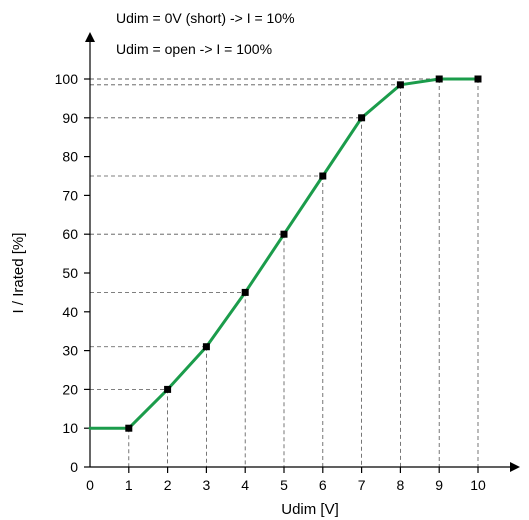 Image resolution: width=529 pixels, height=520 pixels. Describe the element at coordinates (129, 485) in the screenshot. I see `x-tick-label-1: 1` at that location.